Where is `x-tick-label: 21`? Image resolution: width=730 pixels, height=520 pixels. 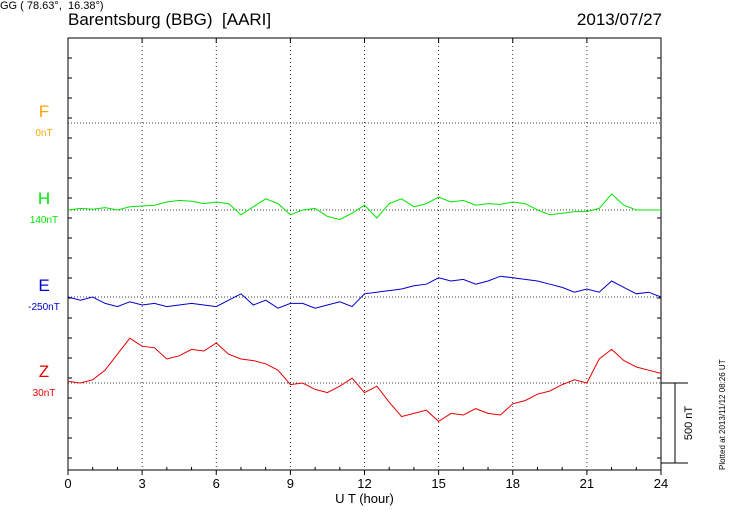
x-tick-label: 21 is located at coordinates (587, 483).